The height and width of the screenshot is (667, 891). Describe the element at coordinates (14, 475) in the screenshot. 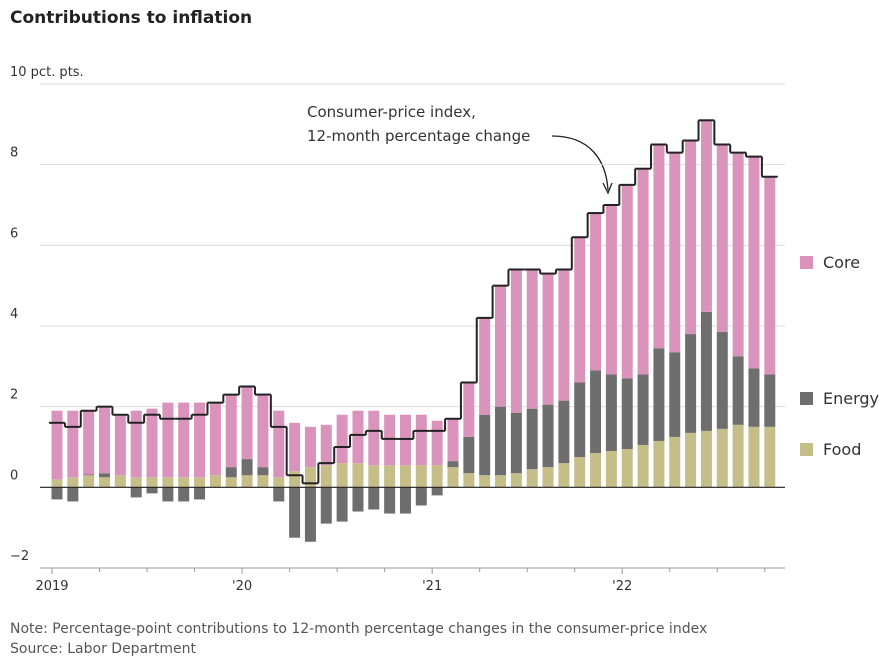

I see `y-tick-label: 0` at that location.